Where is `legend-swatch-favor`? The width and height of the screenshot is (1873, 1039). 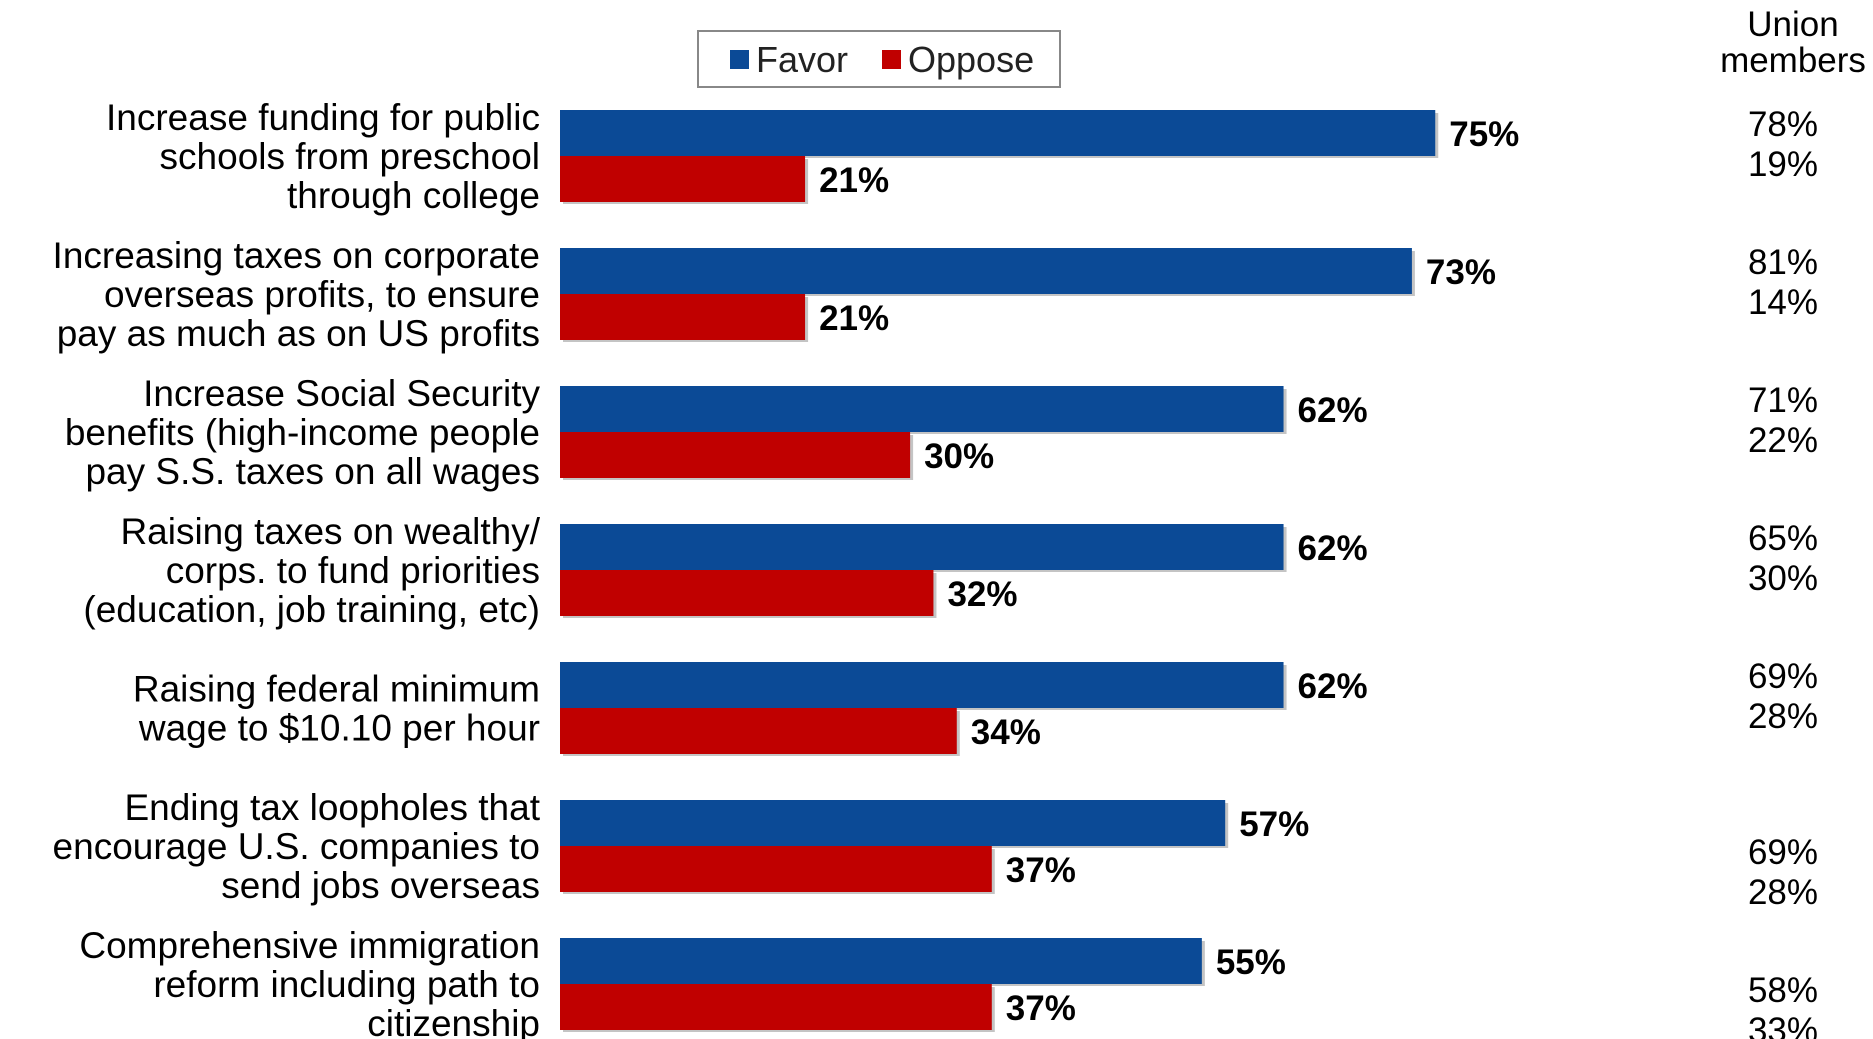
legend-swatch-favor is located at coordinates (739, 59).